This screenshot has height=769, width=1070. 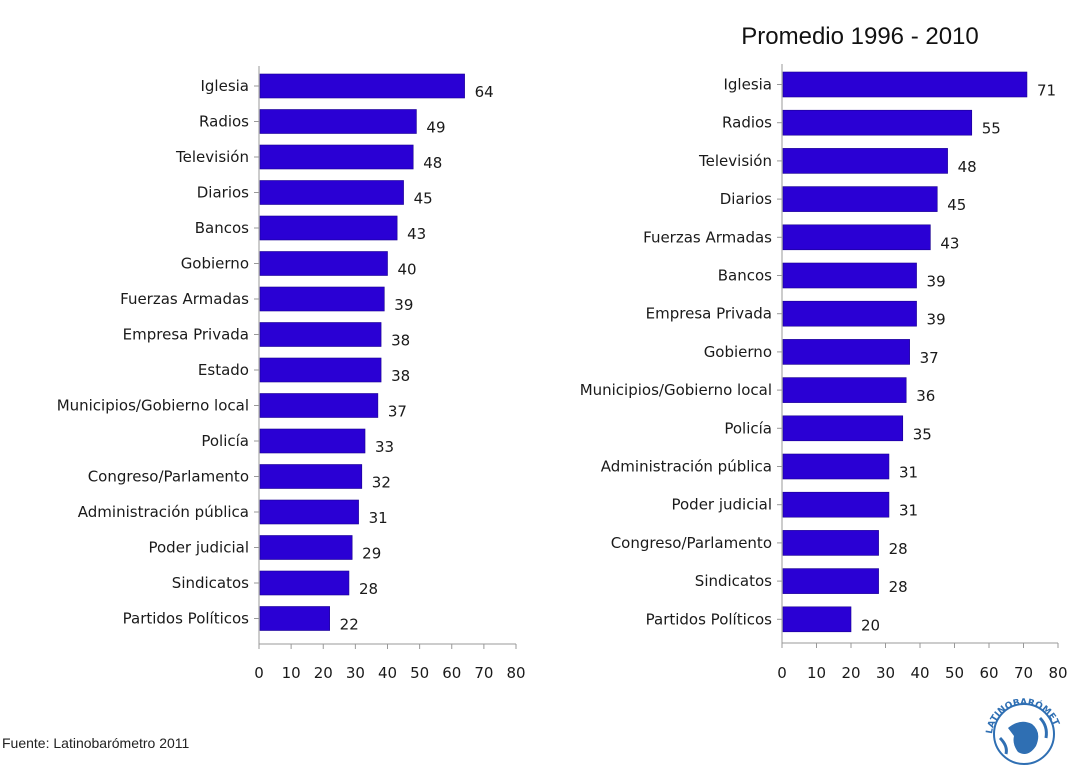 What do you see at coordinates (223, 370) in the screenshot?
I see `category-label: Estado` at bounding box center [223, 370].